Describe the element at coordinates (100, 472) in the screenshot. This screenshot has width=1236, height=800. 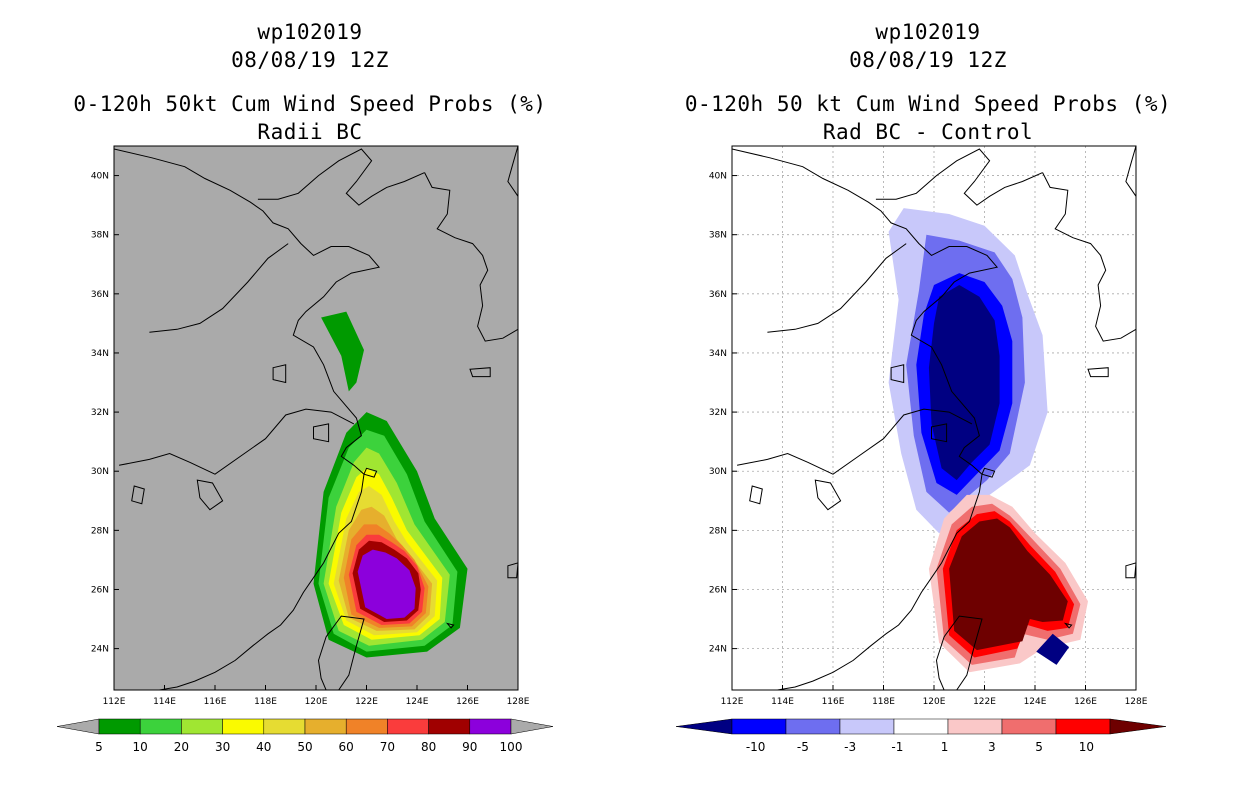
I see `y-tick-label: 30N` at that location.